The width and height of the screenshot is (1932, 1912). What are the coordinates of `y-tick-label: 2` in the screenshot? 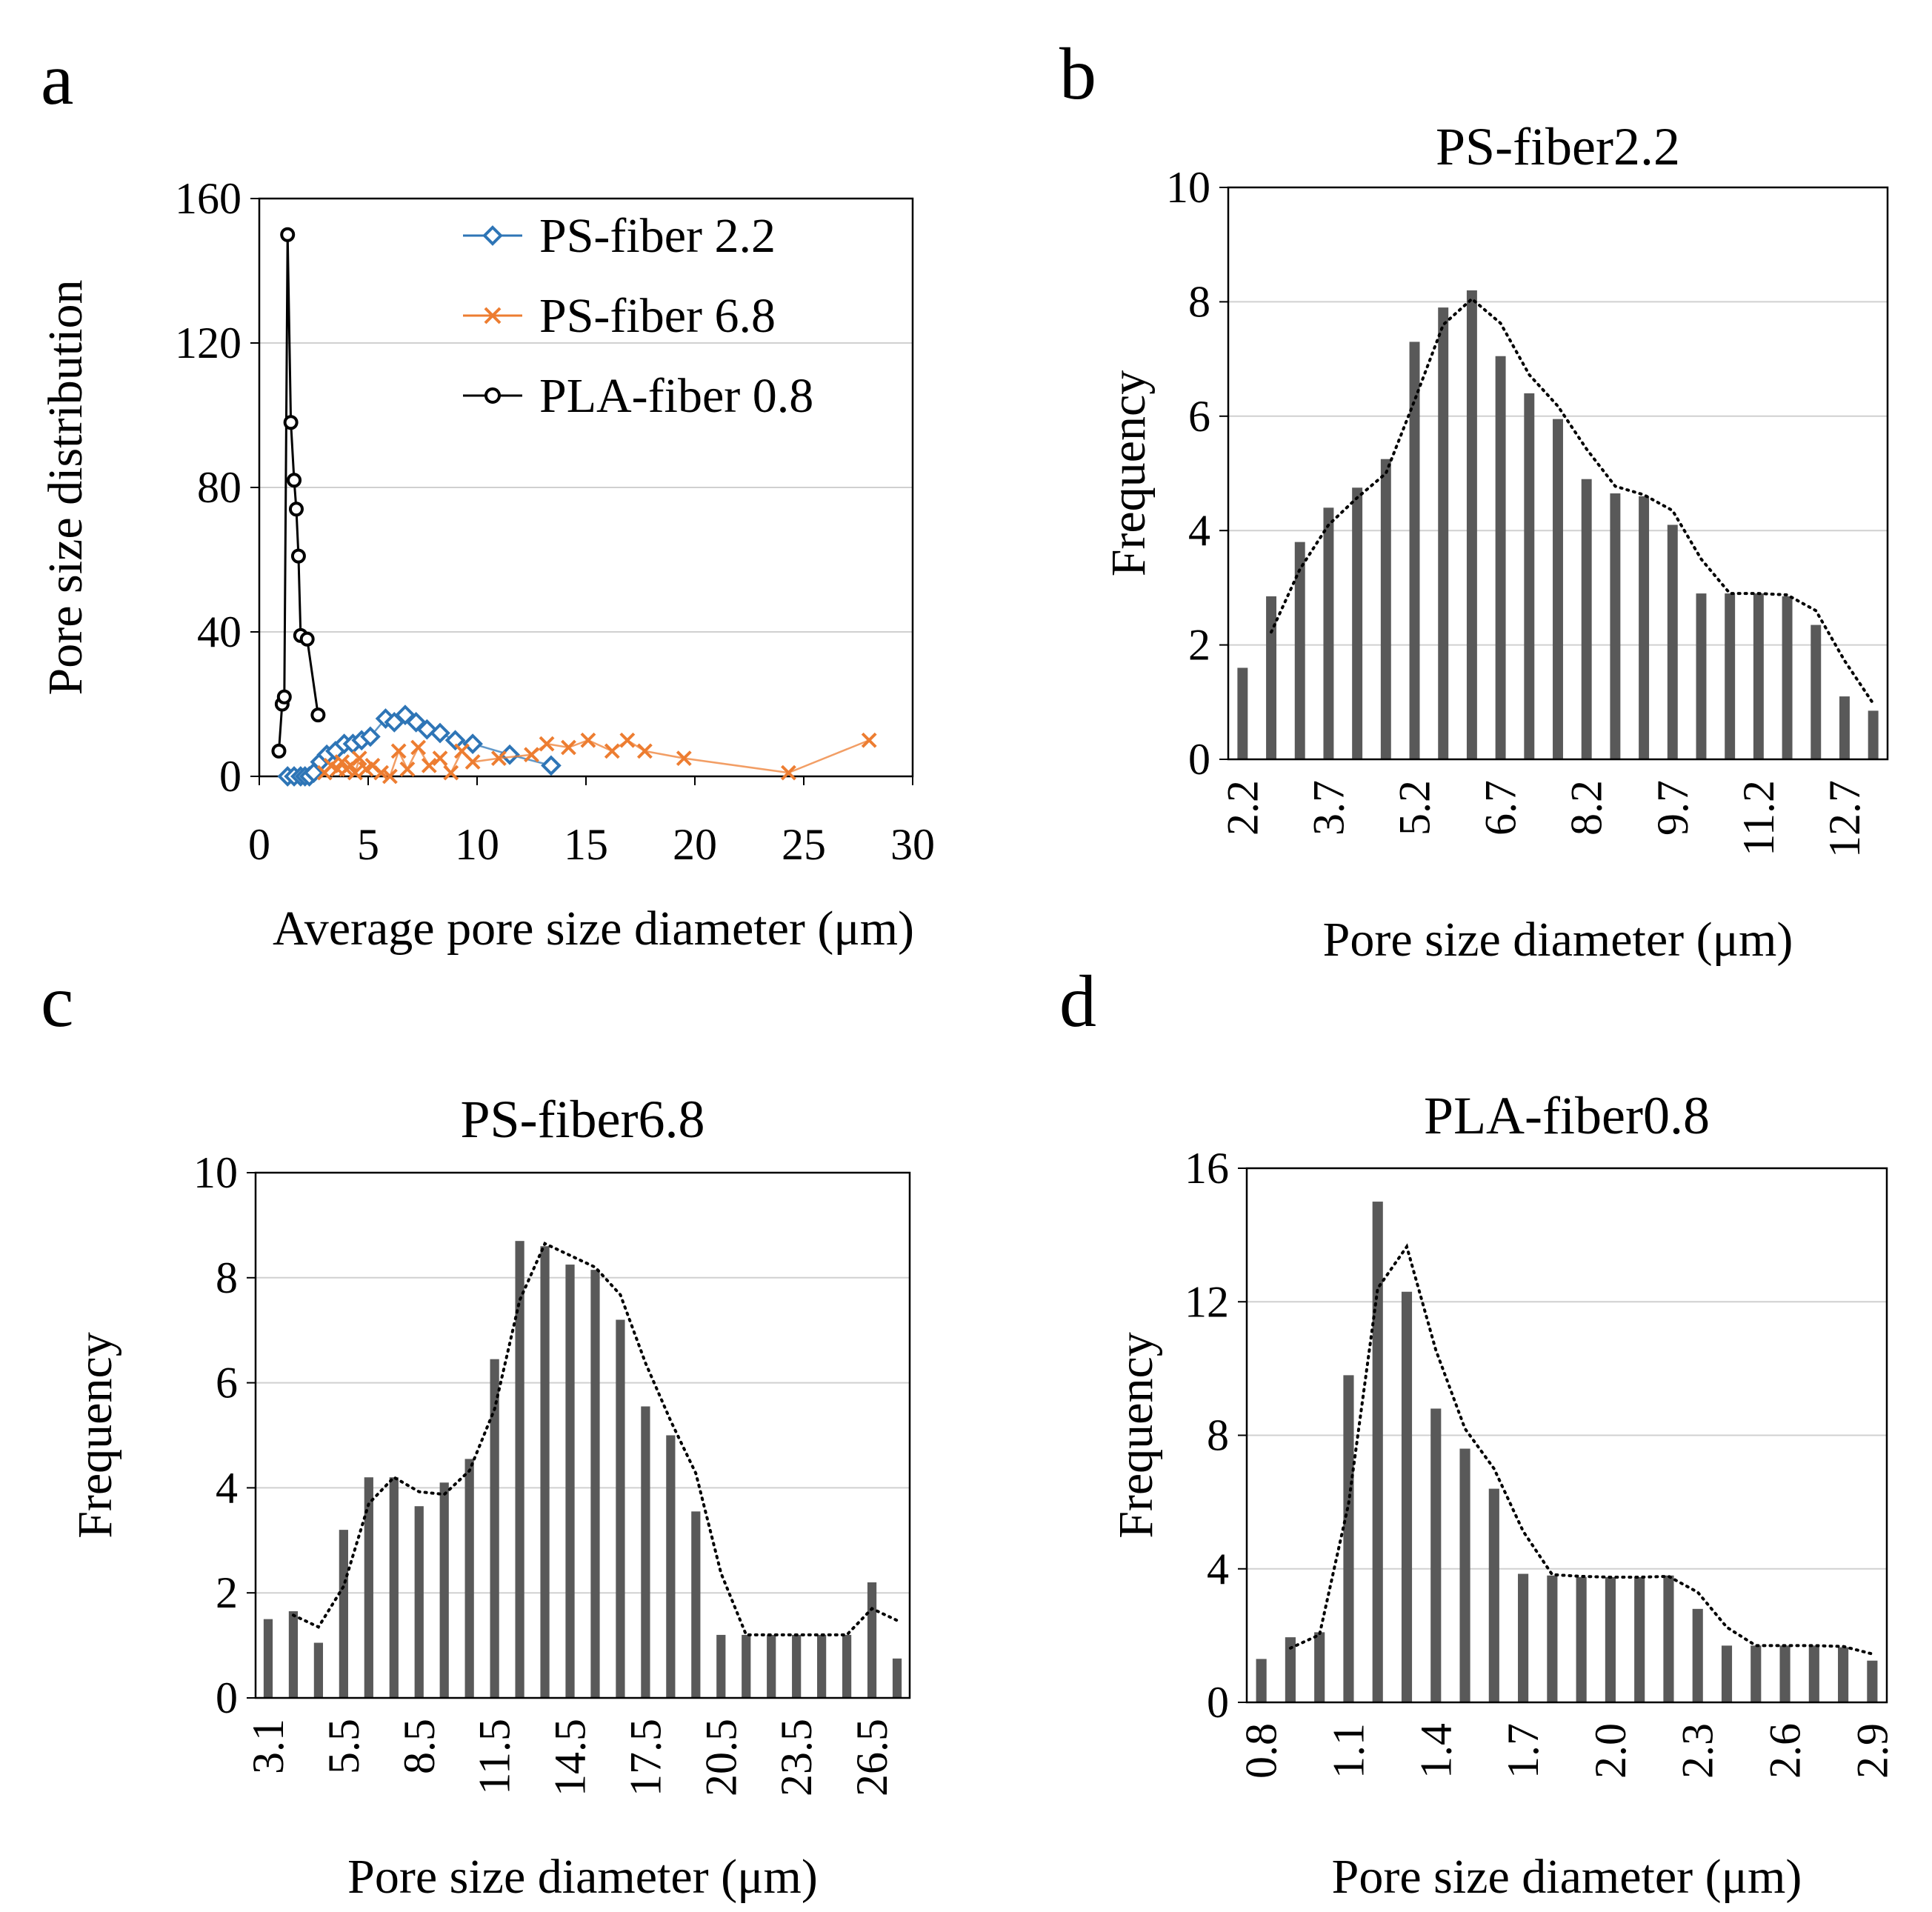 It's located at (227, 1592).